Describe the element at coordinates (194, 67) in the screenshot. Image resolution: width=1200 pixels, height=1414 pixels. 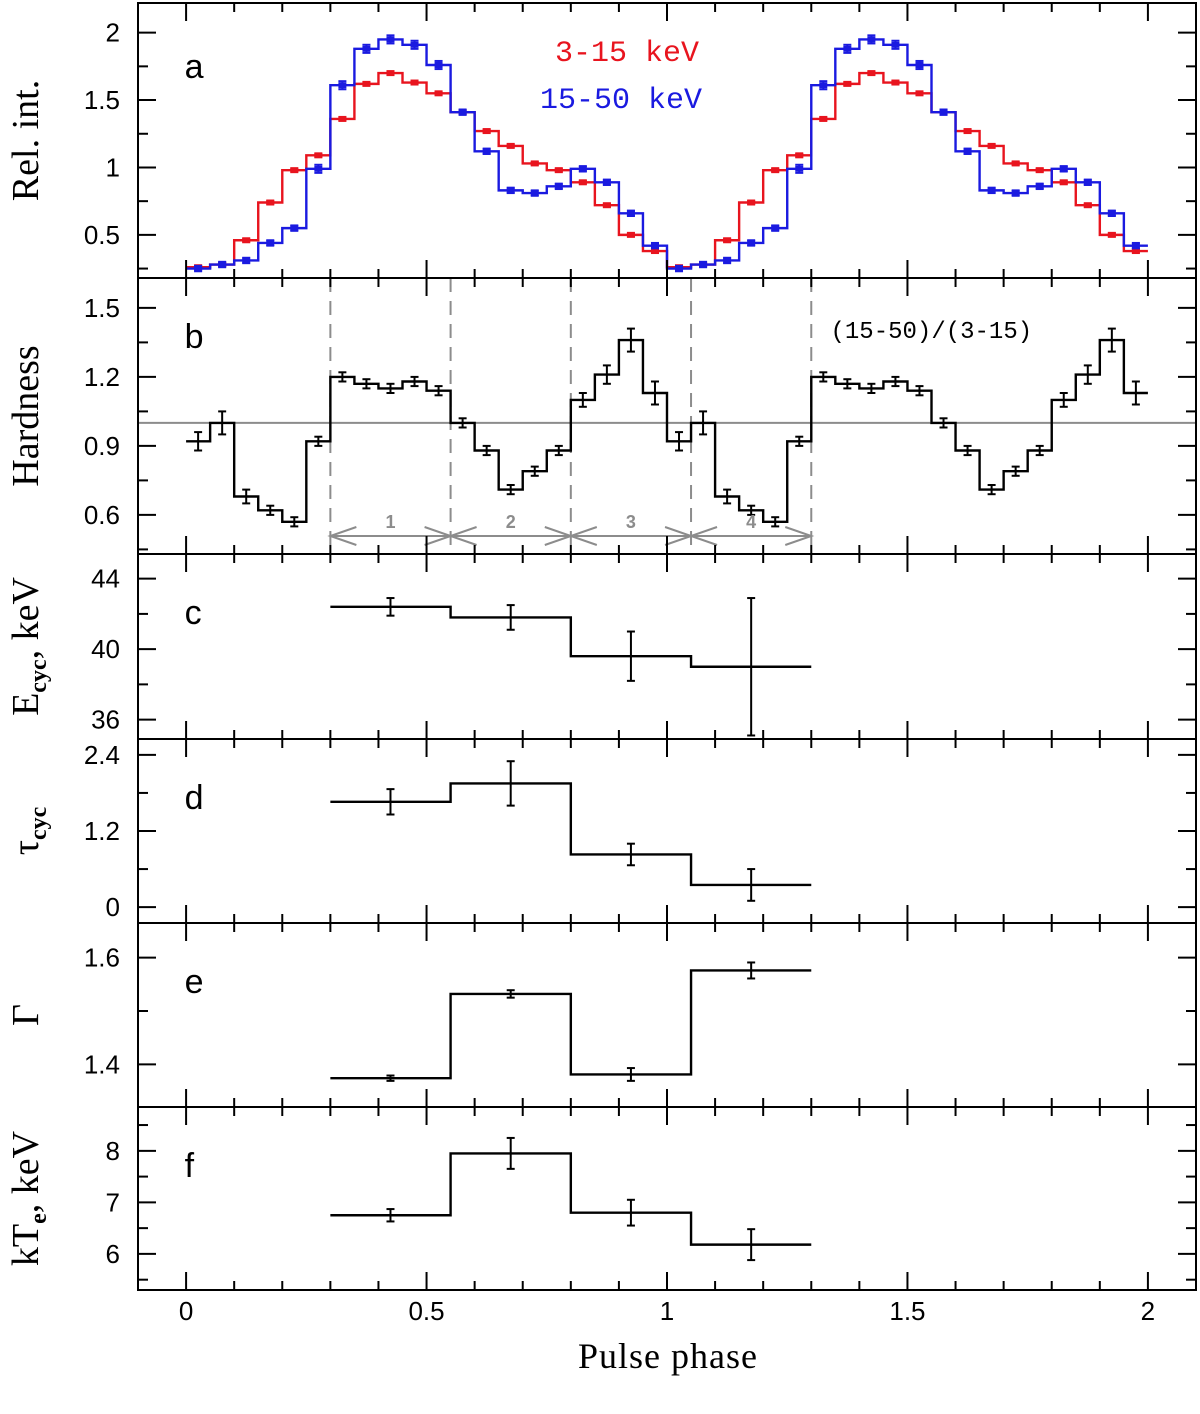
I see `panel-letter-a: a` at that location.